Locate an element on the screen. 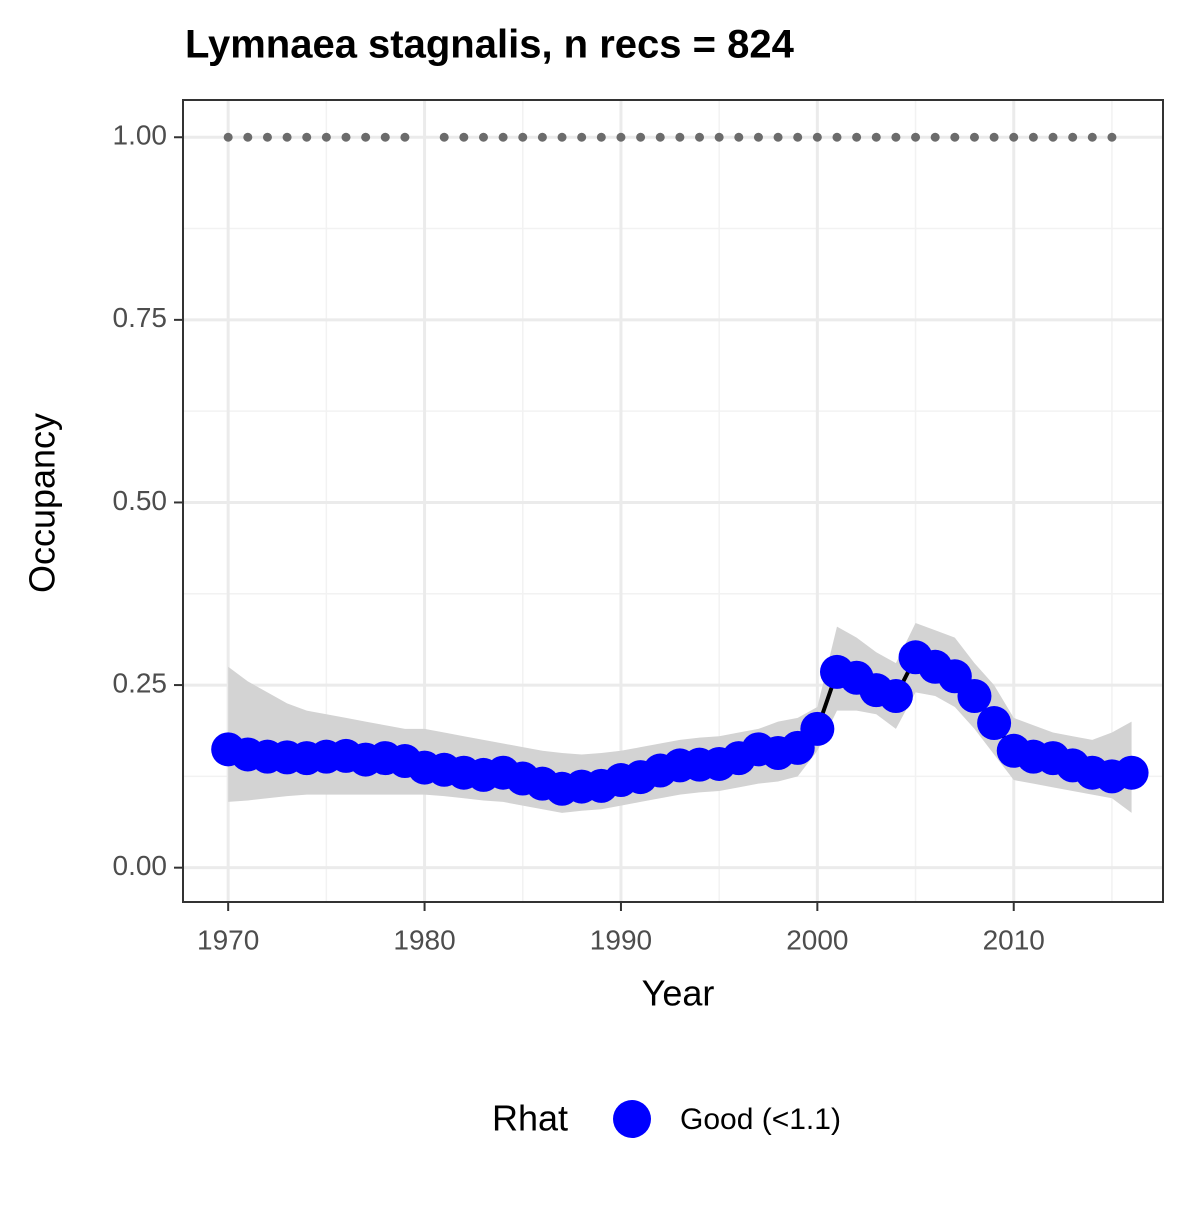  y-tick-label: 0.50 is located at coordinates (140, 500).